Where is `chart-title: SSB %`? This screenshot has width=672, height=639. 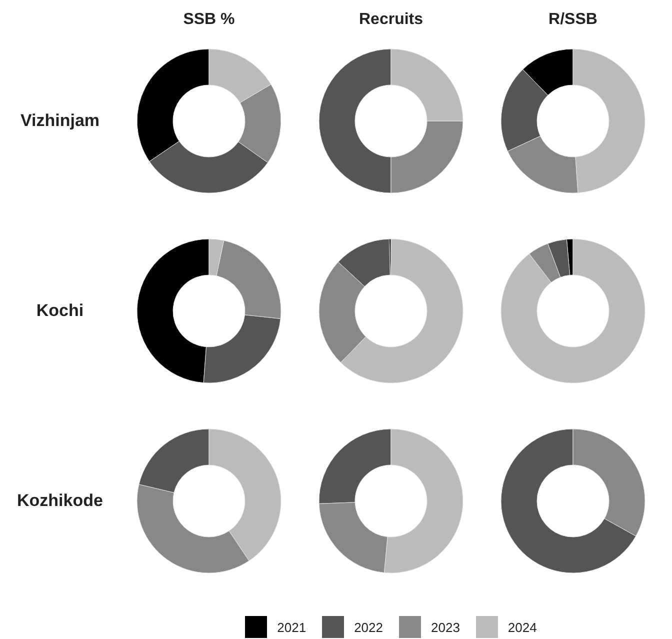 chart-title: SSB % is located at coordinates (209, 20).